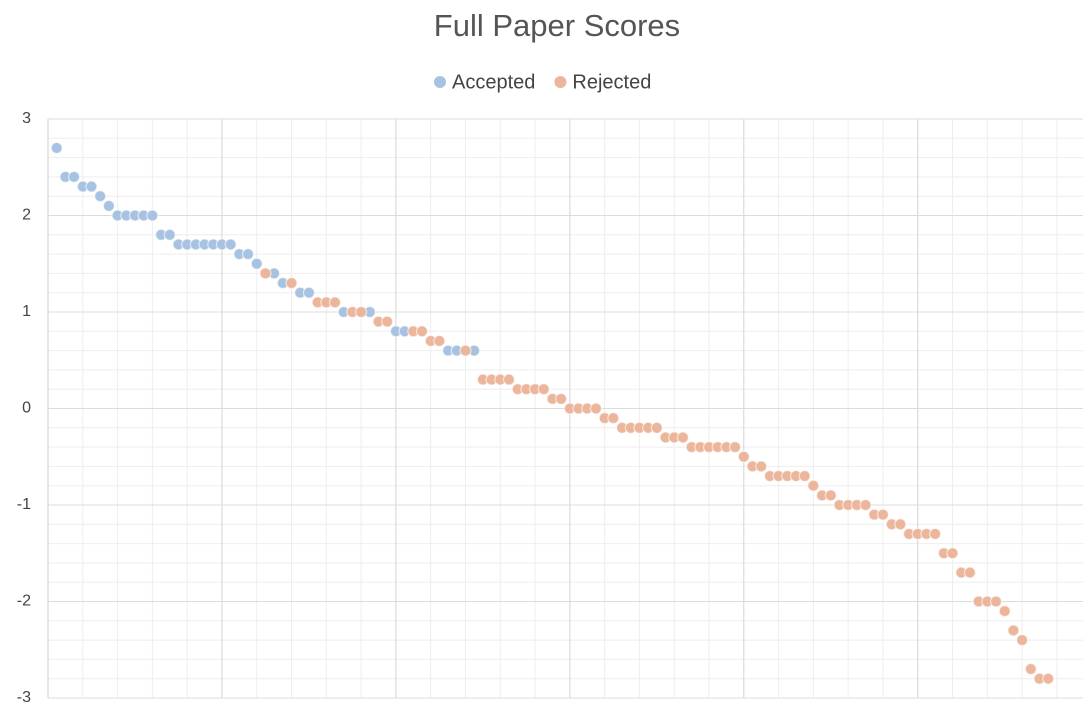 This screenshot has width=1083, height=709. Describe the element at coordinates (26, 215) in the screenshot. I see `y-tick-label: 2` at that location.